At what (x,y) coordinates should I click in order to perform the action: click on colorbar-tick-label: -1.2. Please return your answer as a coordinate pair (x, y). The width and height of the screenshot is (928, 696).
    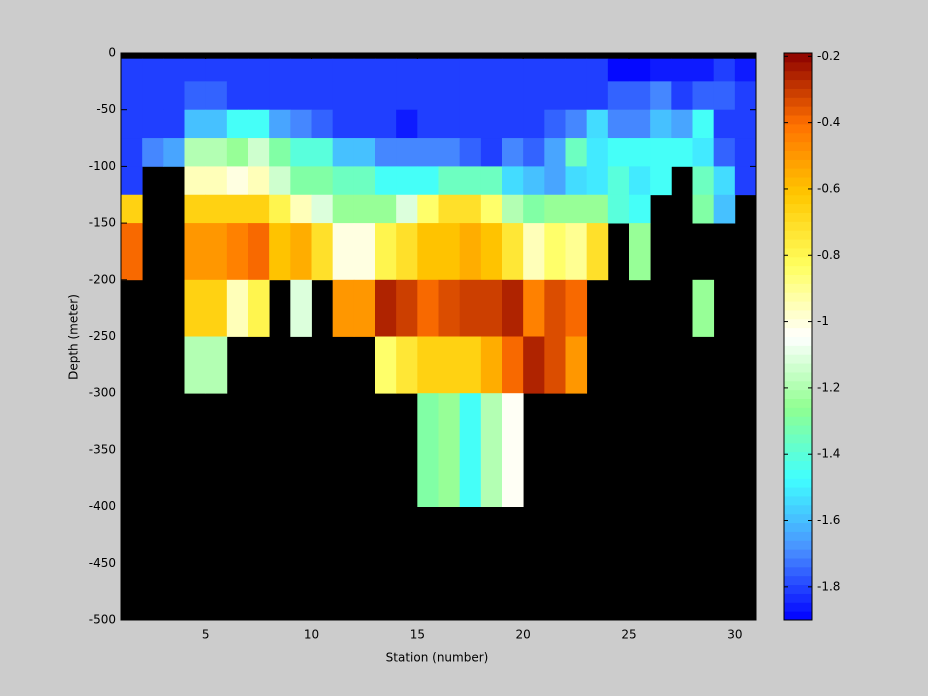
    Looking at the image, I should click on (828, 387).